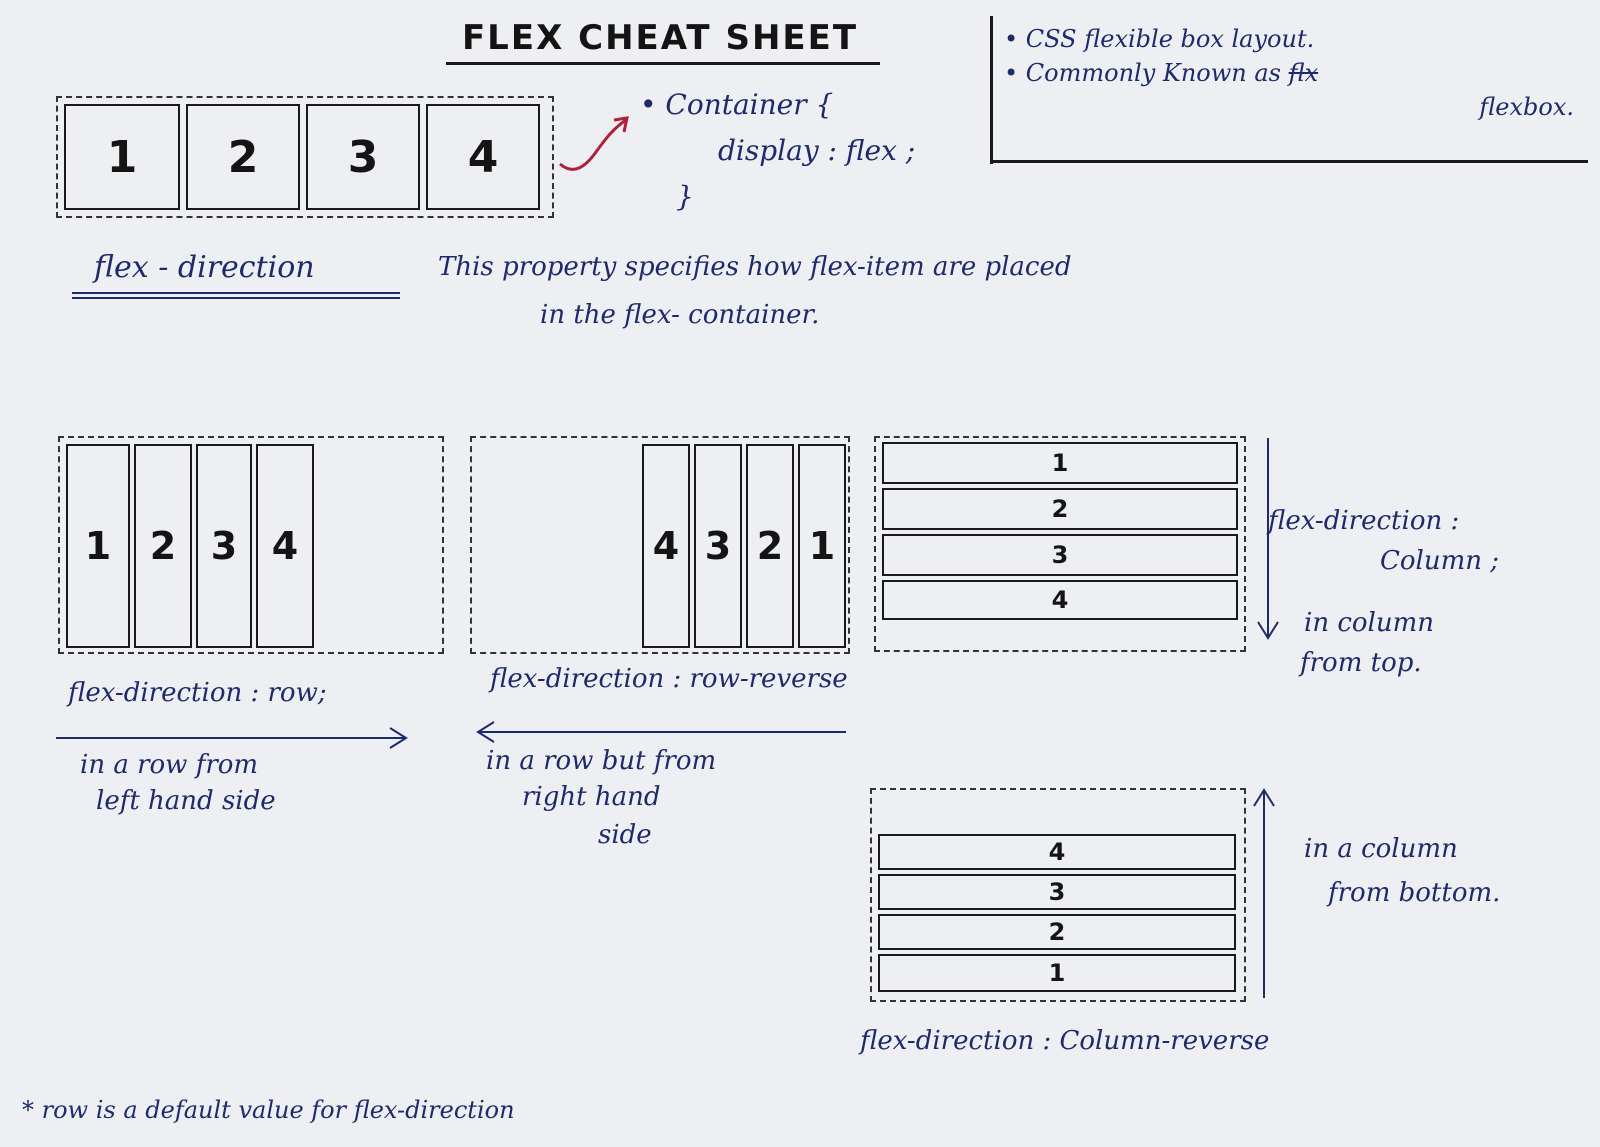  Describe the element at coordinates (1381, 849) in the screenshot. I see `column-reverse-desc-1: in a column` at that location.